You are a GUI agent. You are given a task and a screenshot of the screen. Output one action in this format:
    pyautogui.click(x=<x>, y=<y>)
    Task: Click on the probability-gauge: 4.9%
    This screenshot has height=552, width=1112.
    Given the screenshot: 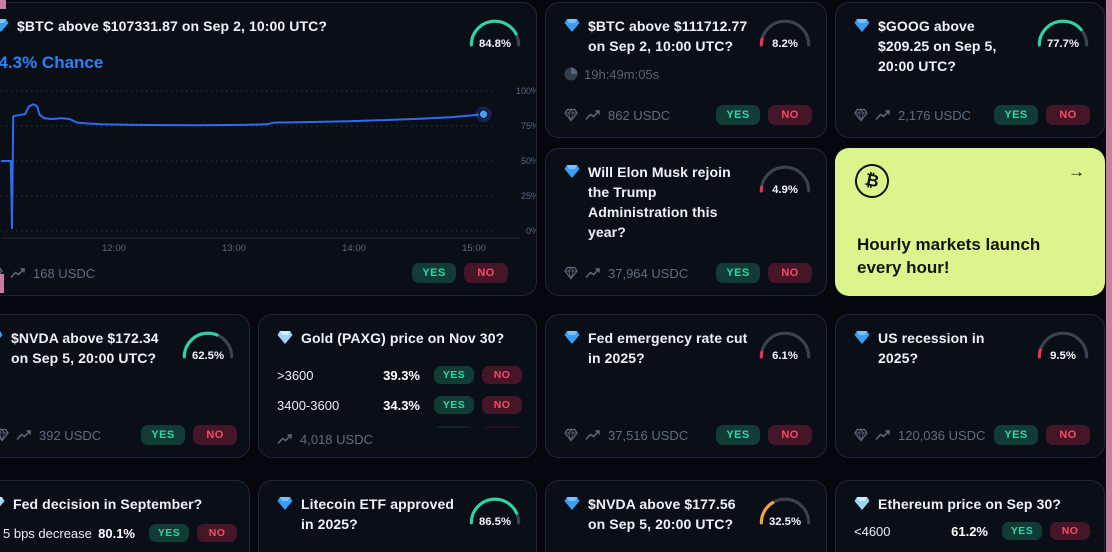 What is the action you would take?
    pyautogui.click(x=785, y=178)
    